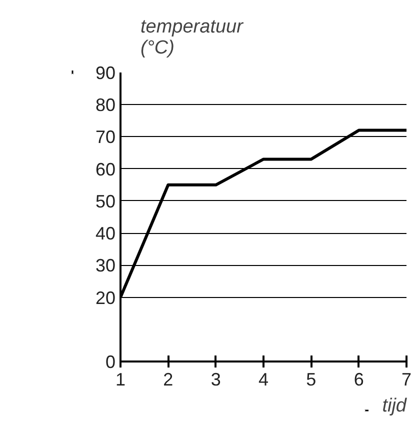 The image size is (420, 421). What do you see at coordinates (110, 362) in the screenshot?
I see `y-tick-label: 0` at bounding box center [110, 362].